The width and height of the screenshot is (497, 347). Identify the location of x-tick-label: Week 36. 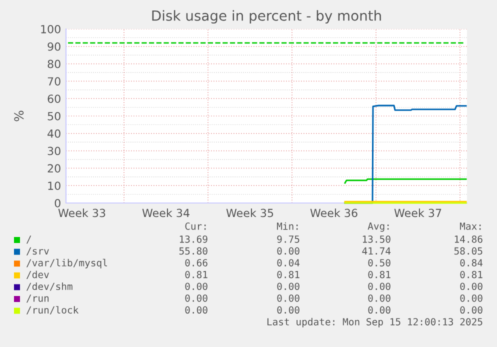
(334, 213).